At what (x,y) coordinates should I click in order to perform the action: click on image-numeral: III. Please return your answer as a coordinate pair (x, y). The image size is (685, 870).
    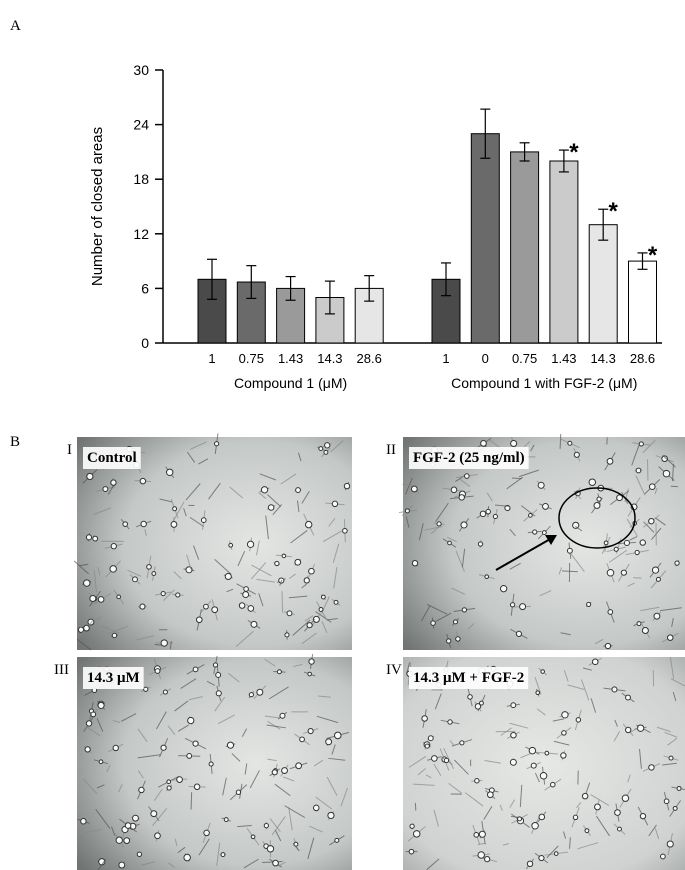
    Looking at the image, I should click on (61, 670).